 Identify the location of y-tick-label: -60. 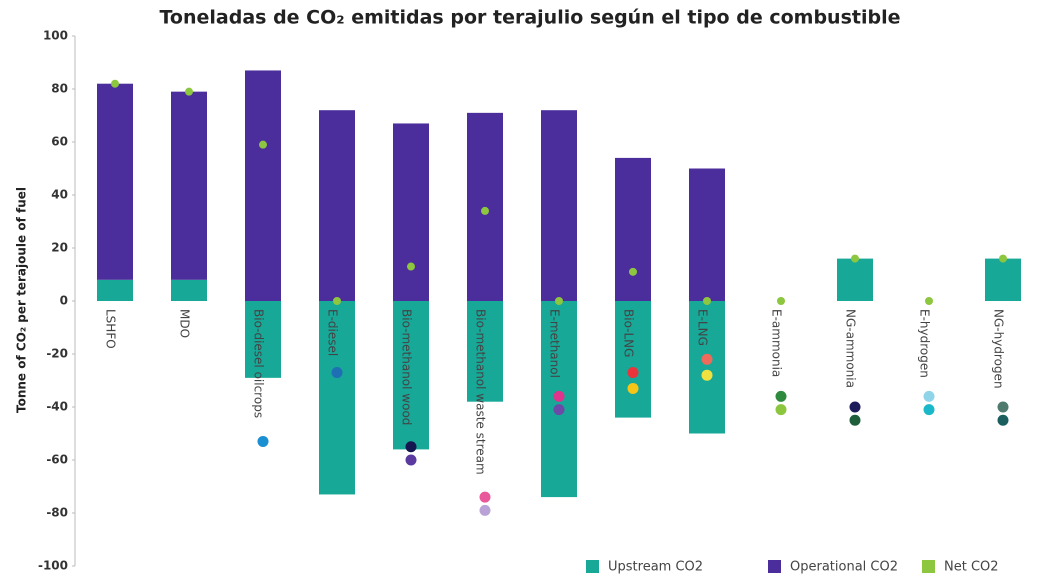
(57, 460).